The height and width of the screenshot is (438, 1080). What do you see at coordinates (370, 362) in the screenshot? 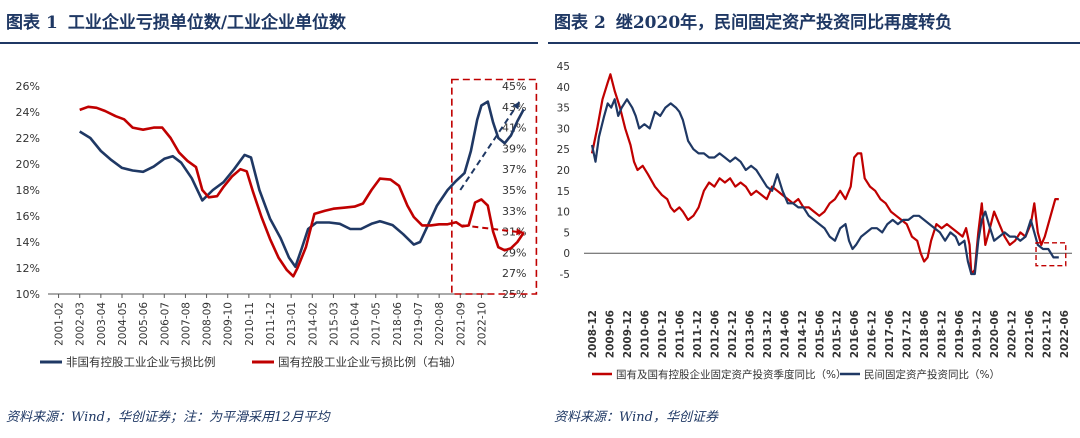
I see `legend-label: 国有控股工业企业亏损比例（右轴）` at bounding box center [370, 362].